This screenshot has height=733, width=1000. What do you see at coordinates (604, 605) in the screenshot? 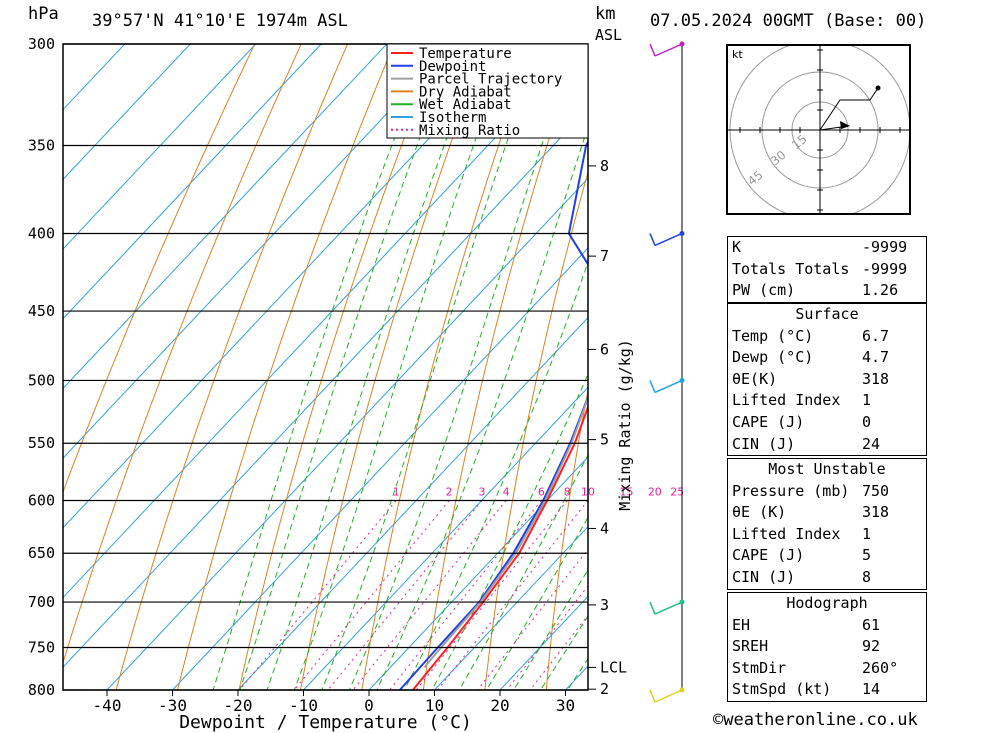
I see `km-tick-label: 3` at bounding box center [604, 605].